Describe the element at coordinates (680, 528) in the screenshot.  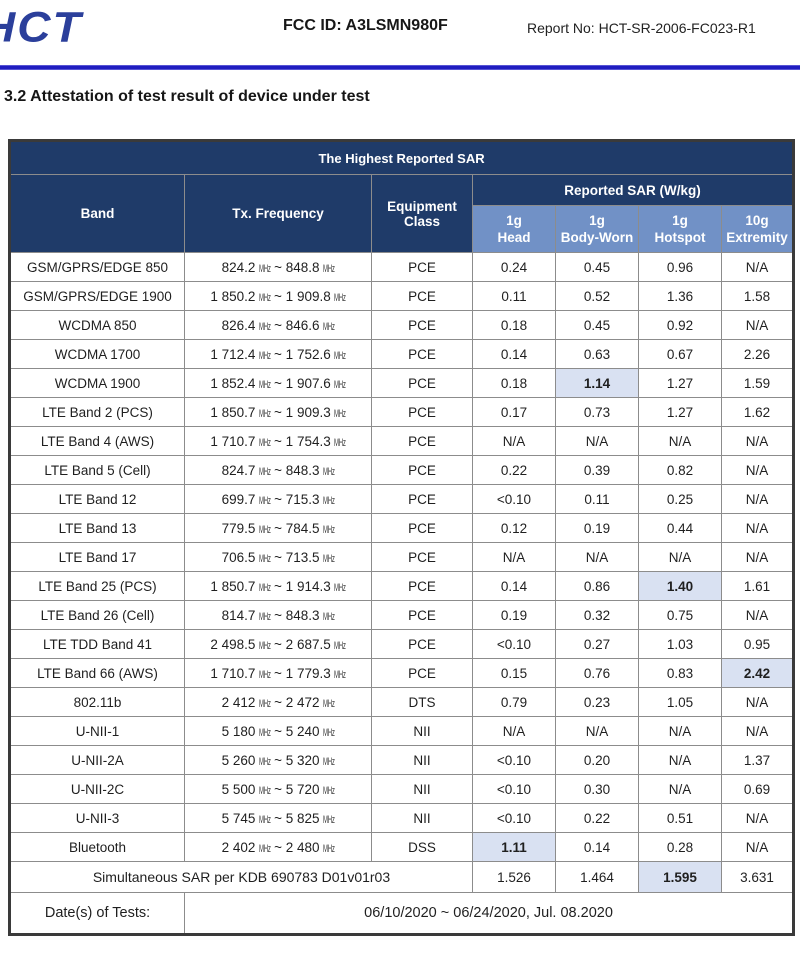
I see `sar-value-cell: 0.44` at that location.